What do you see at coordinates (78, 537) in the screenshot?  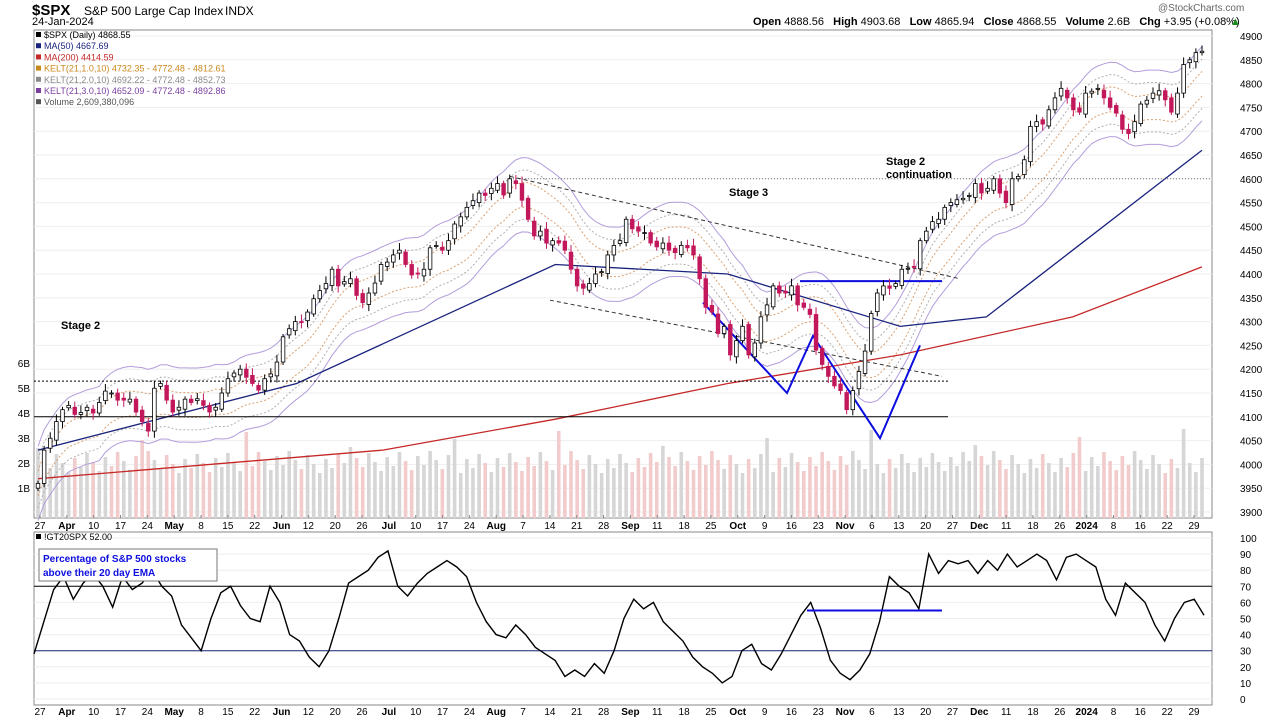 I see `indicator-legend: !GT20SPX 52.00` at bounding box center [78, 537].